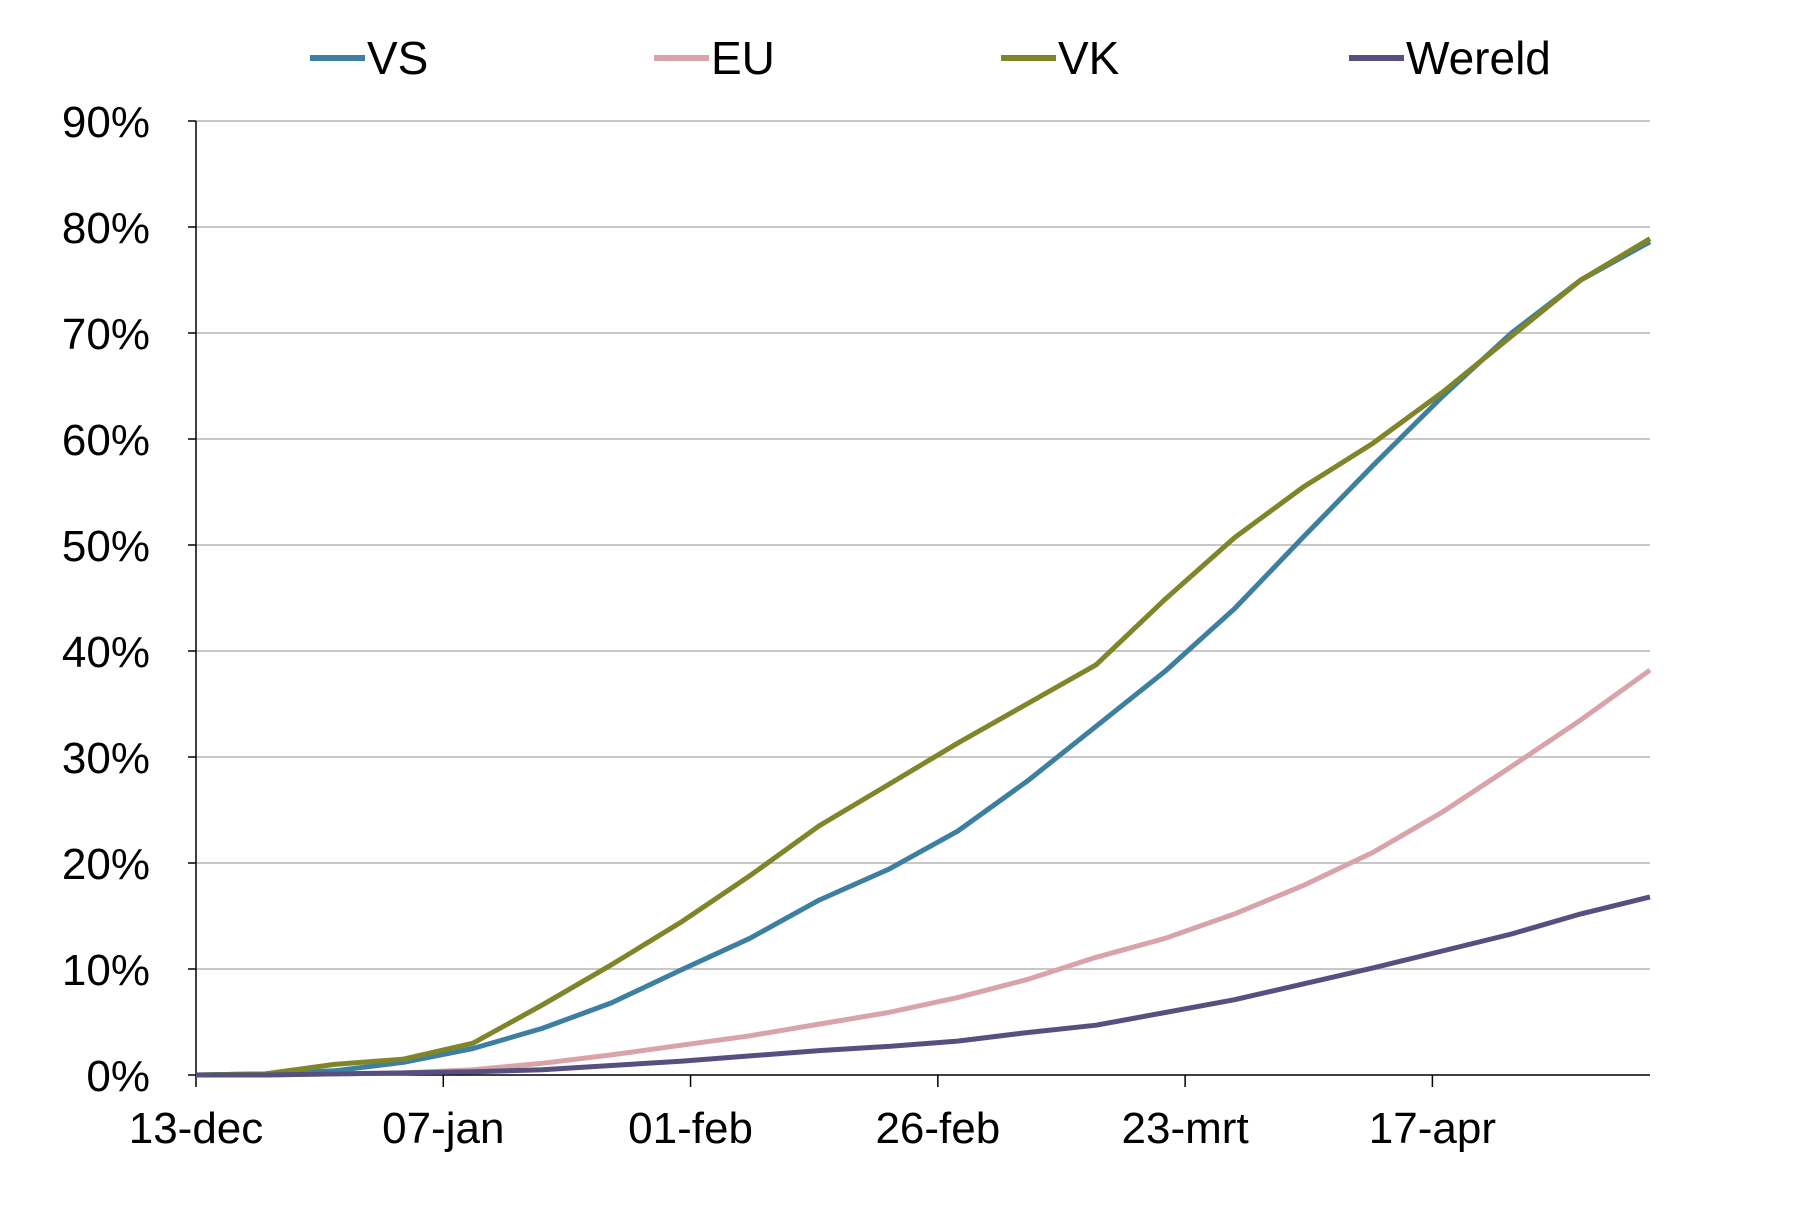 The image size is (1806, 1214). I want to click on legend-item-vk: VK, so click(1060, 58).